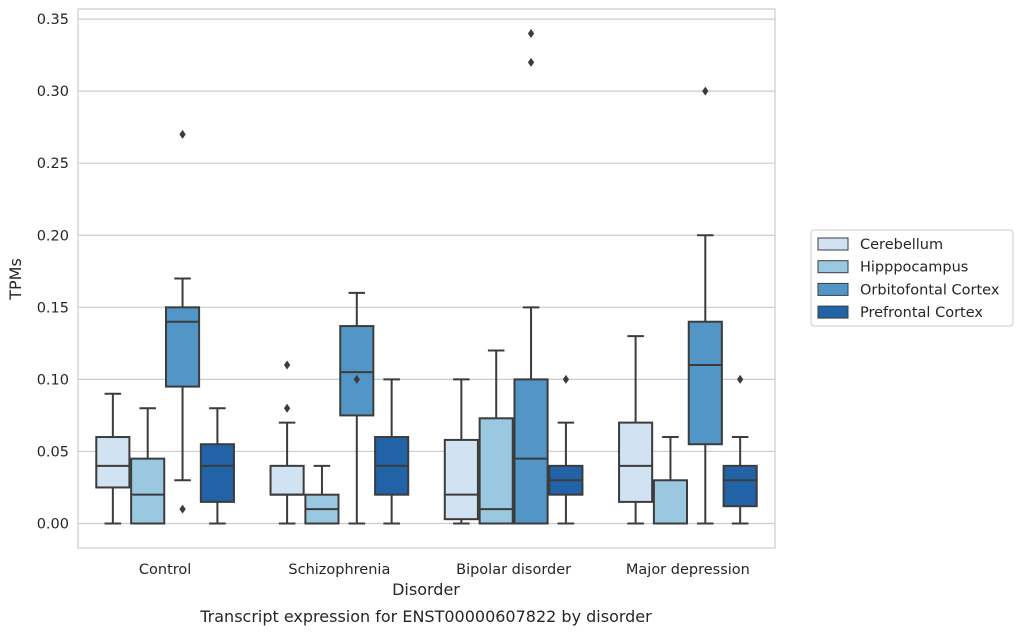  I want to click on y-tick-label: 0.15, so click(53, 308).